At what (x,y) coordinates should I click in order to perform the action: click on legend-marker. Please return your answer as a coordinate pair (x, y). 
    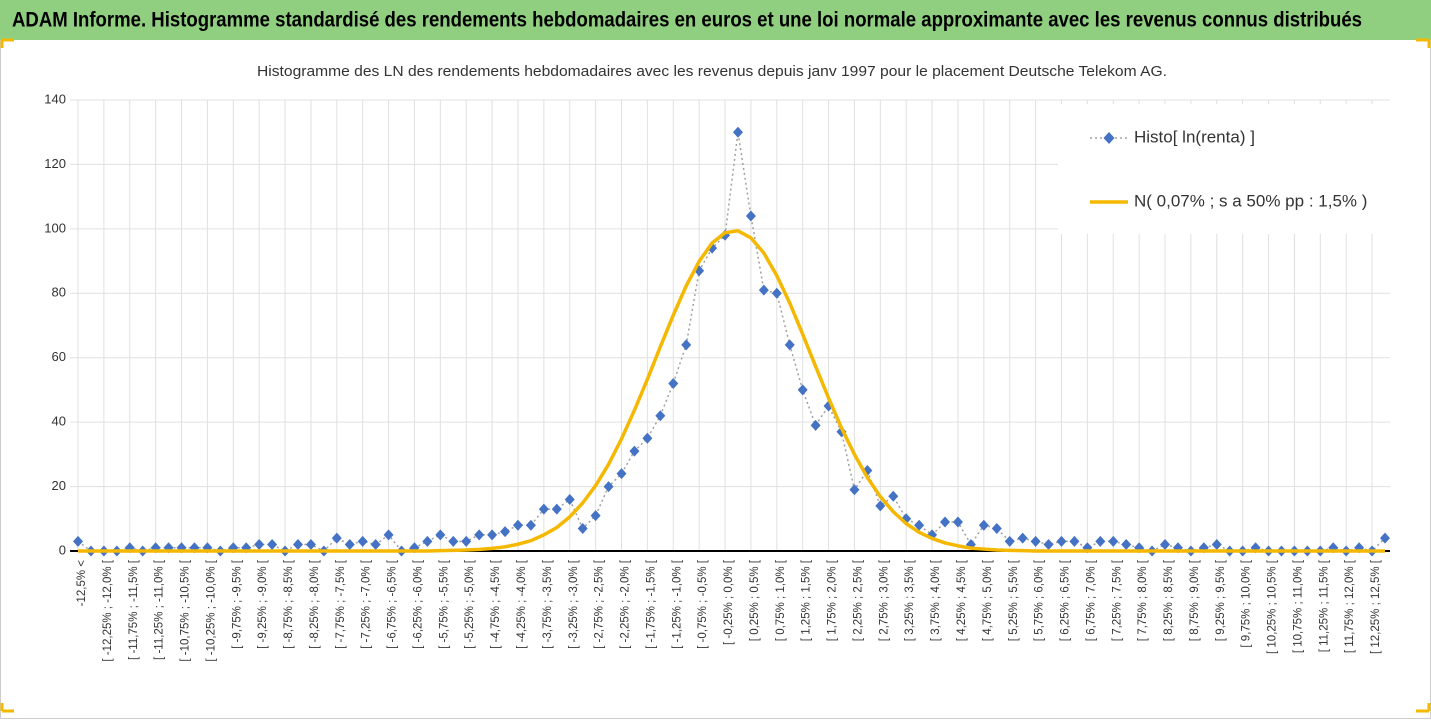
    Looking at the image, I should click on (1109, 138).